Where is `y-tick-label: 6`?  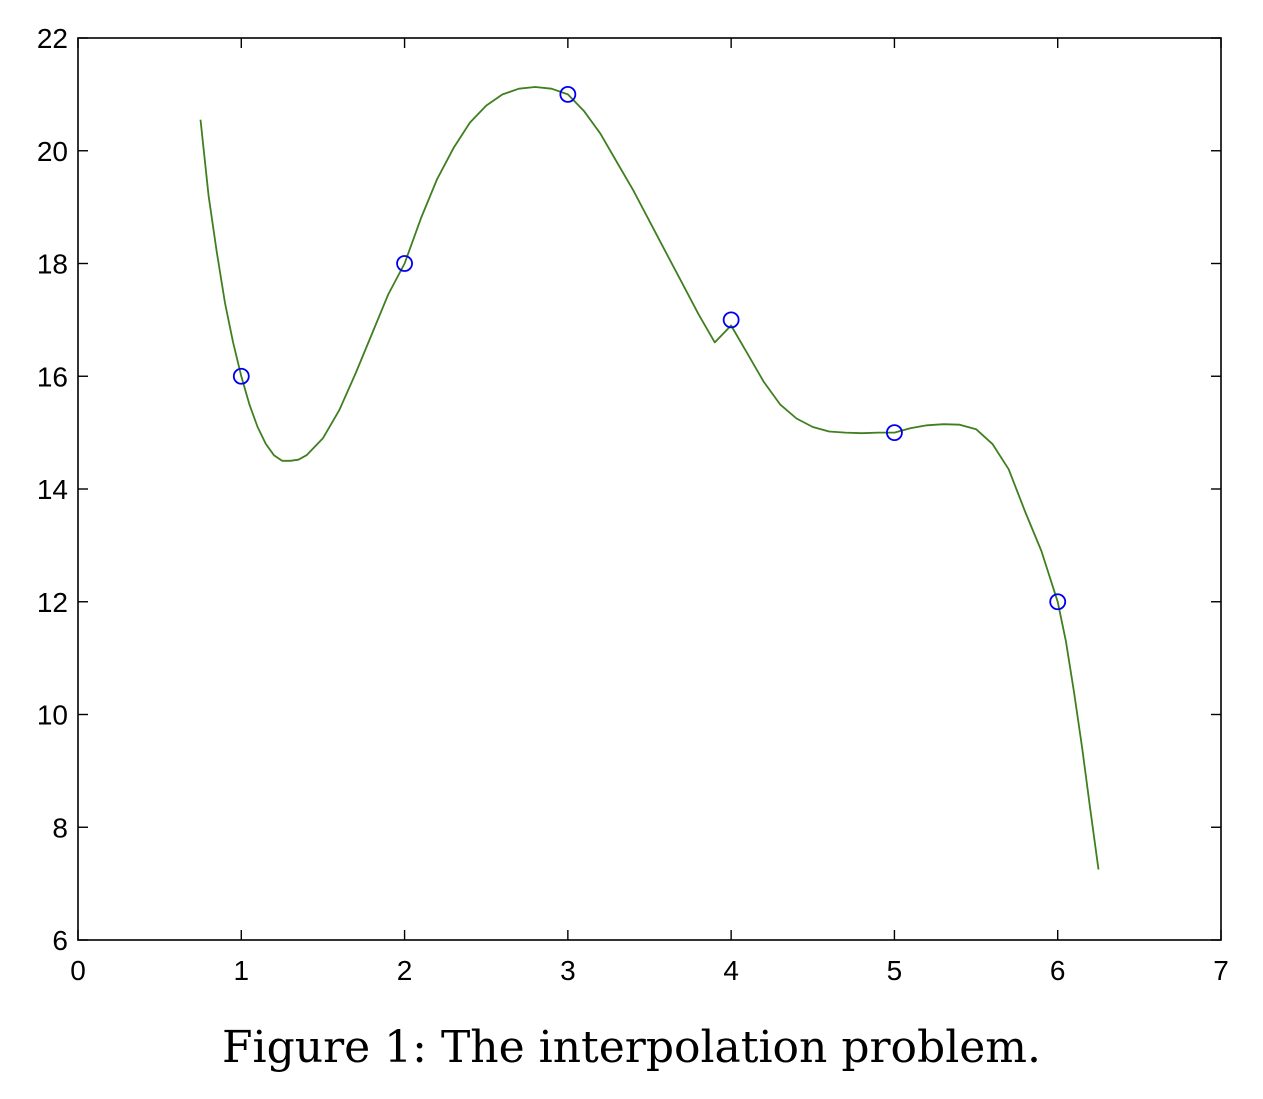
y-tick-label: 6 is located at coordinates (60, 940).